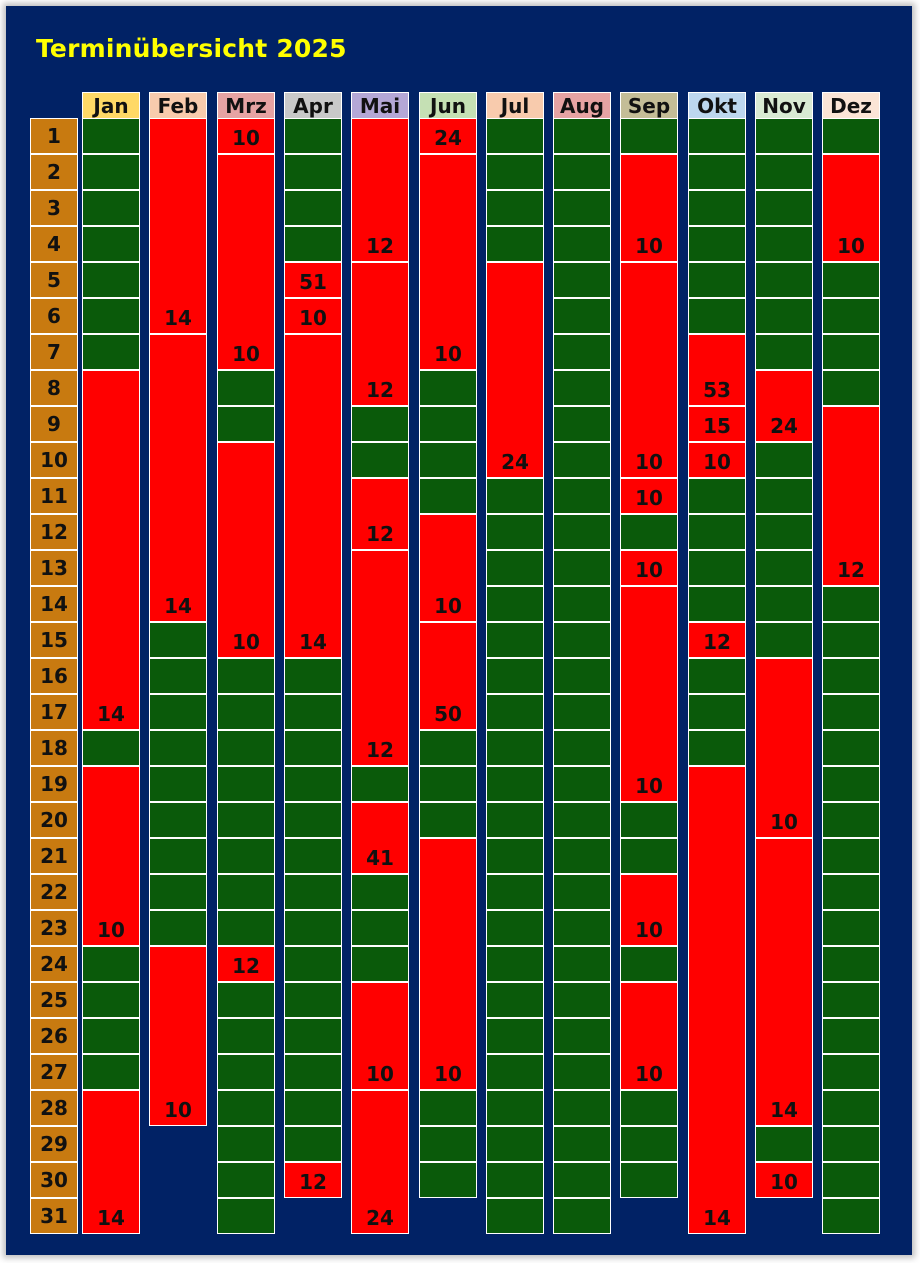 This screenshot has width=920, height=1263. What do you see at coordinates (54, 1000) in the screenshot?
I see `day-label-25: 25` at bounding box center [54, 1000].